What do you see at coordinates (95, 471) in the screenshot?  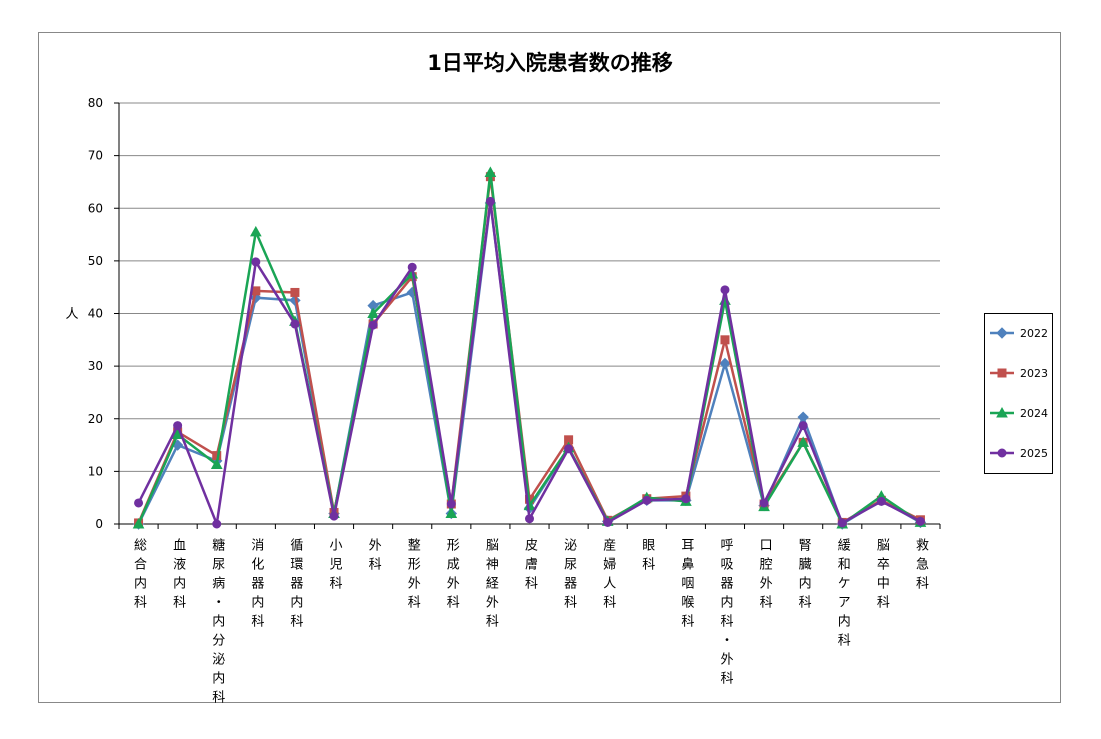 I see `y-tick-label: 10` at bounding box center [95, 471].